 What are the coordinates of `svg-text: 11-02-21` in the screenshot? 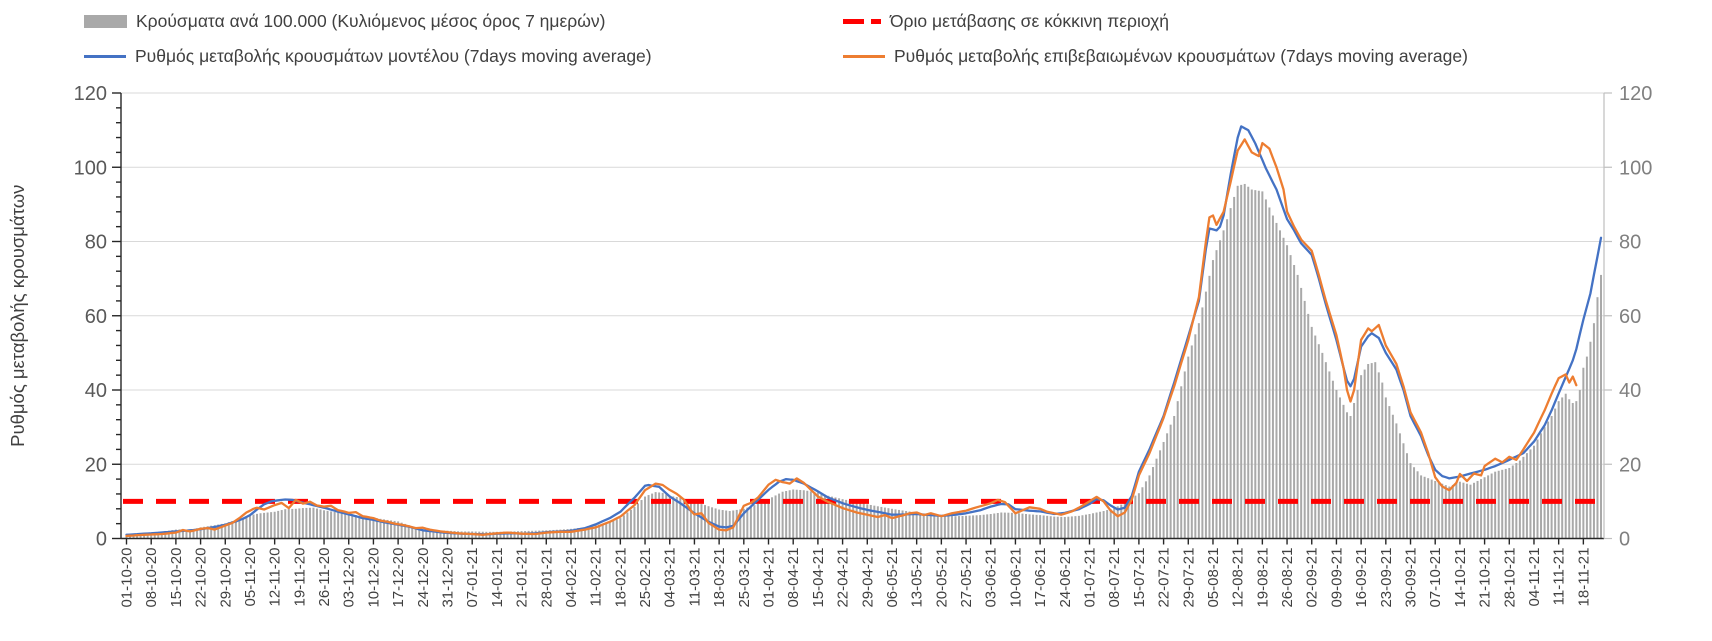 It's located at (596, 577).